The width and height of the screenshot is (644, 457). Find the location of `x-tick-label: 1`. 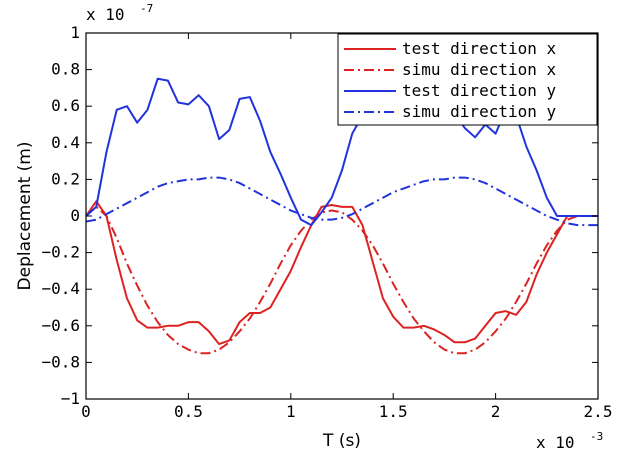

x-tick-label: 1 is located at coordinates (291, 411).